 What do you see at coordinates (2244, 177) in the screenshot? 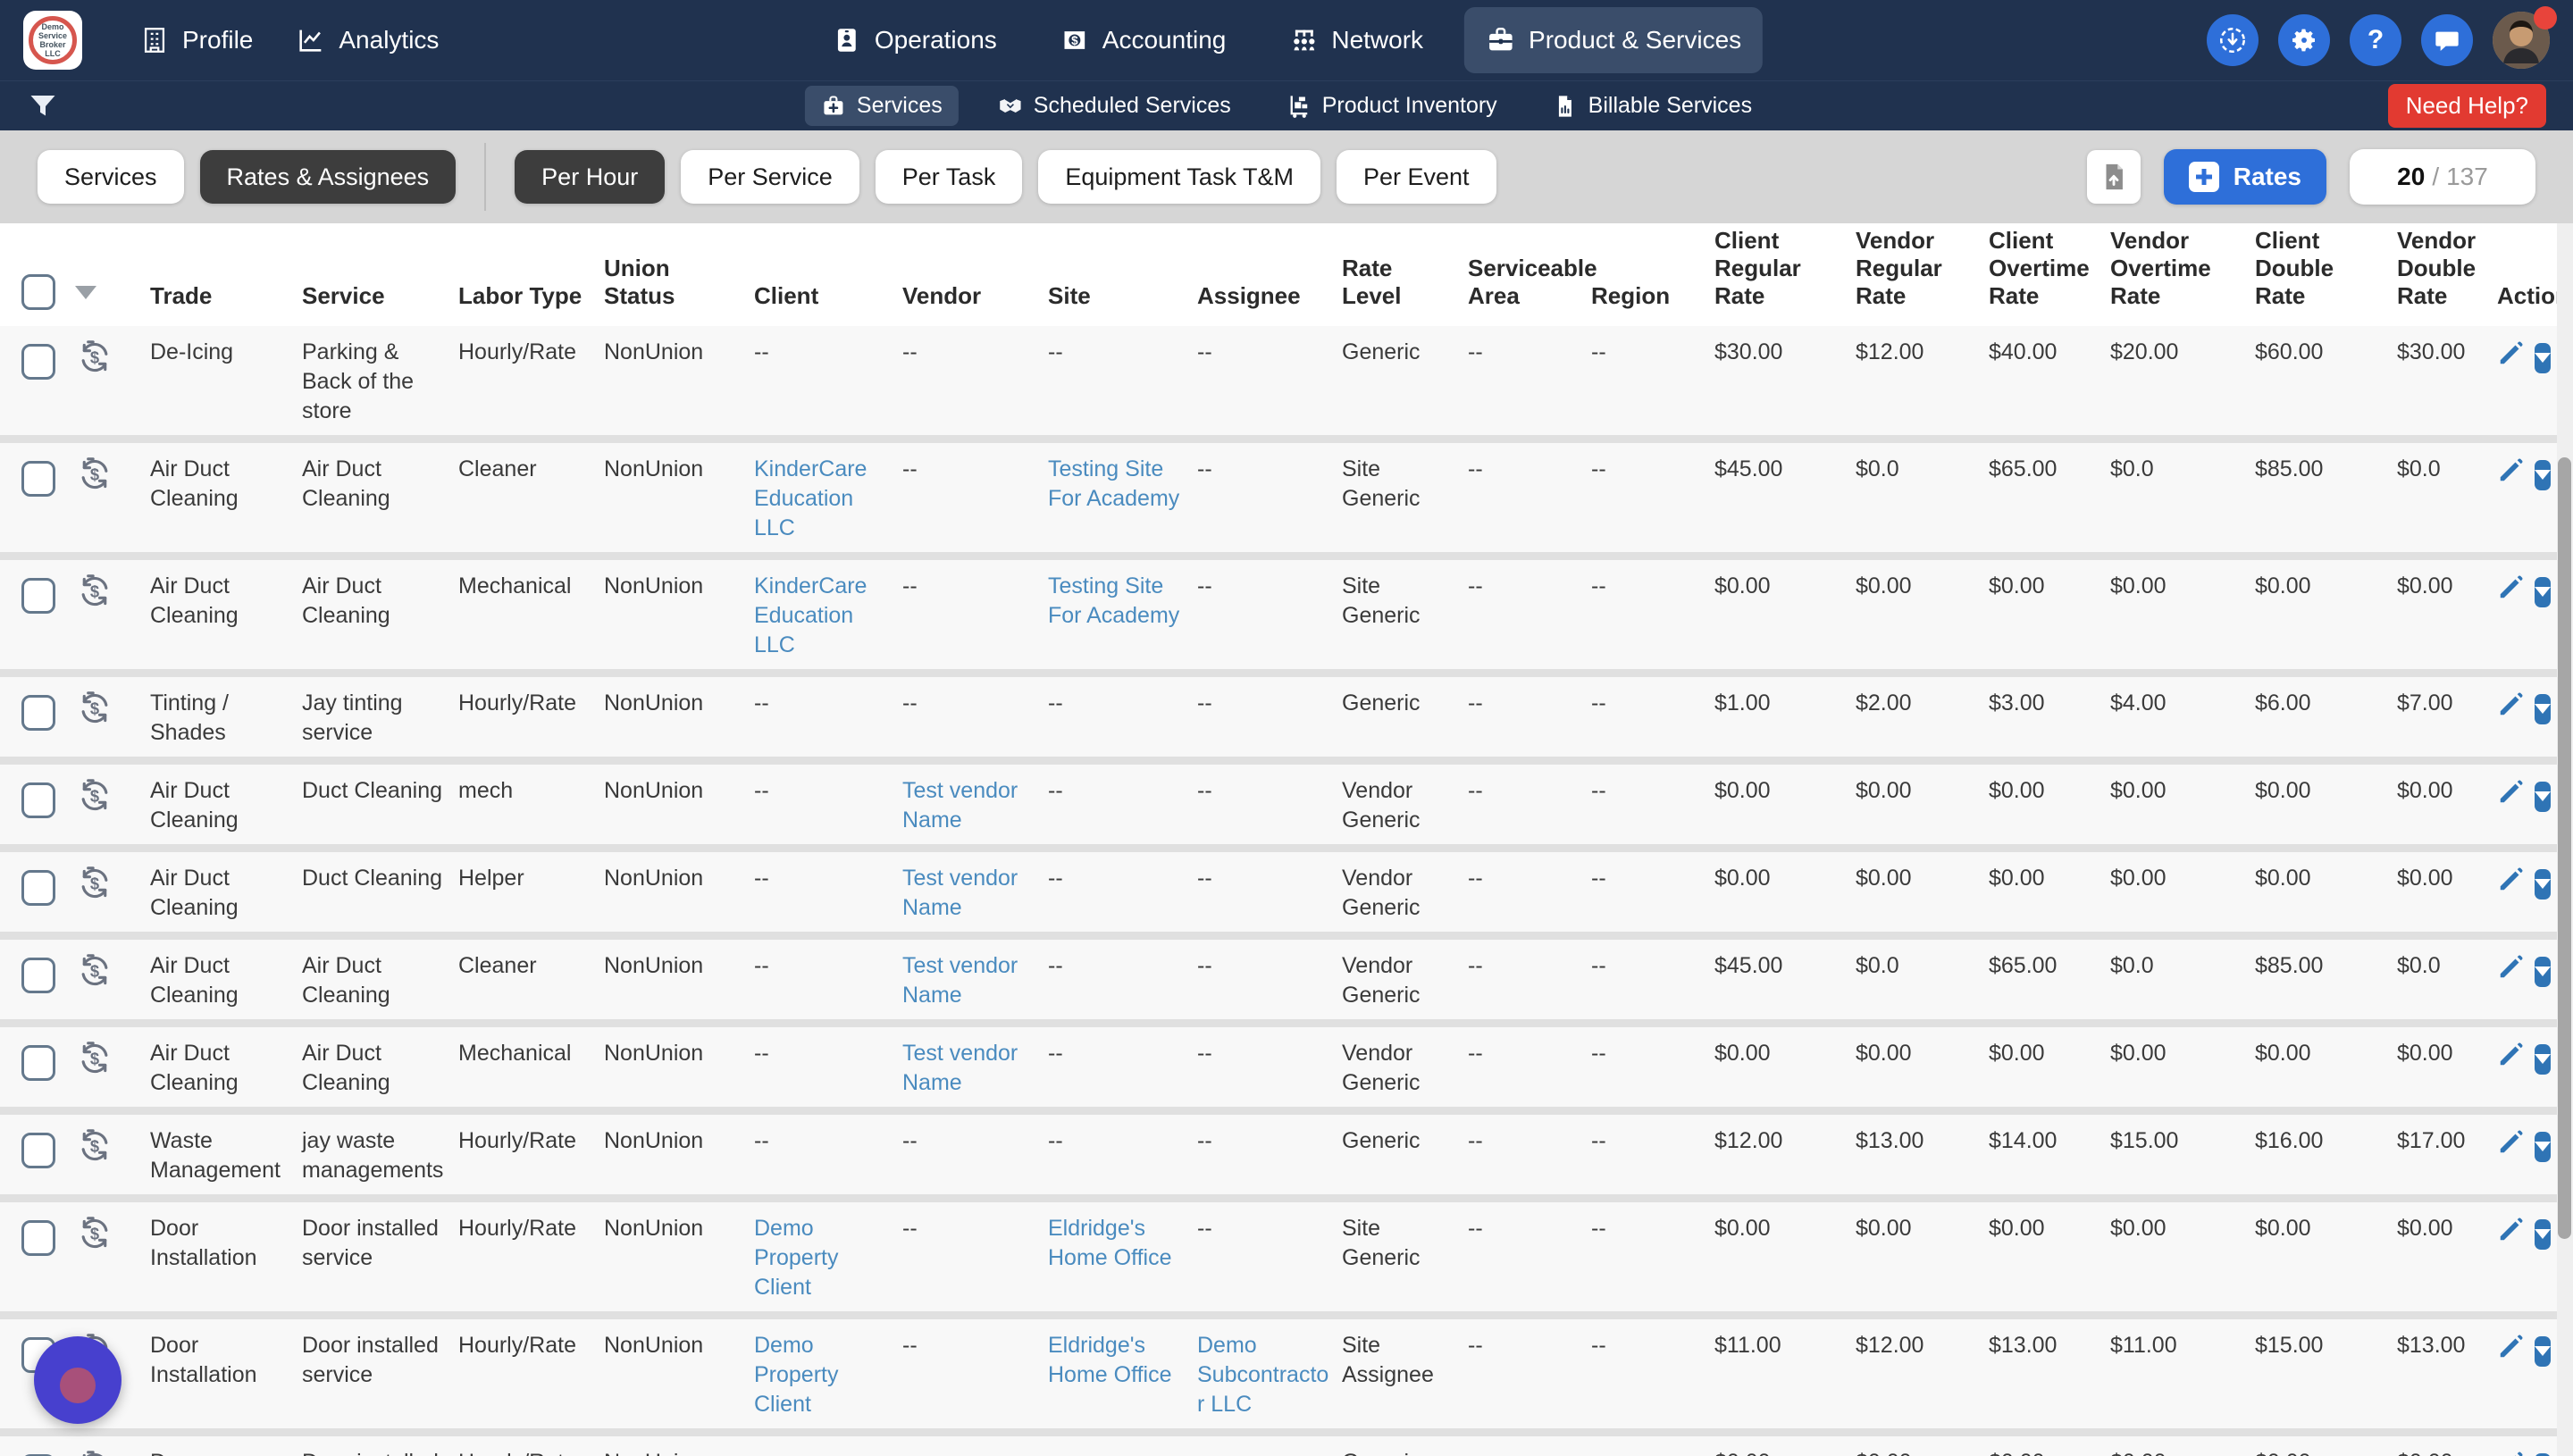
I see `add-rates-button: Rates` at bounding box center [2244, 177].